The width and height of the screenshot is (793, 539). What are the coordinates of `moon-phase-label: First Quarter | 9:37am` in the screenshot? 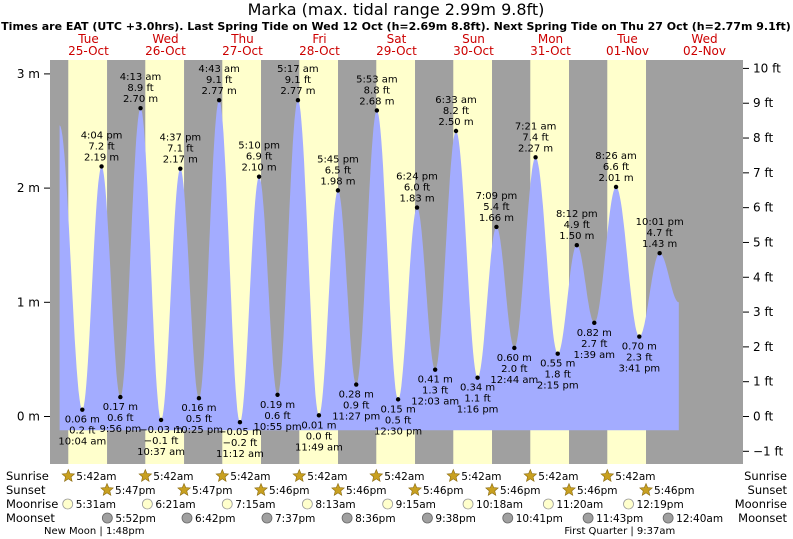 It's located at (619, 531).